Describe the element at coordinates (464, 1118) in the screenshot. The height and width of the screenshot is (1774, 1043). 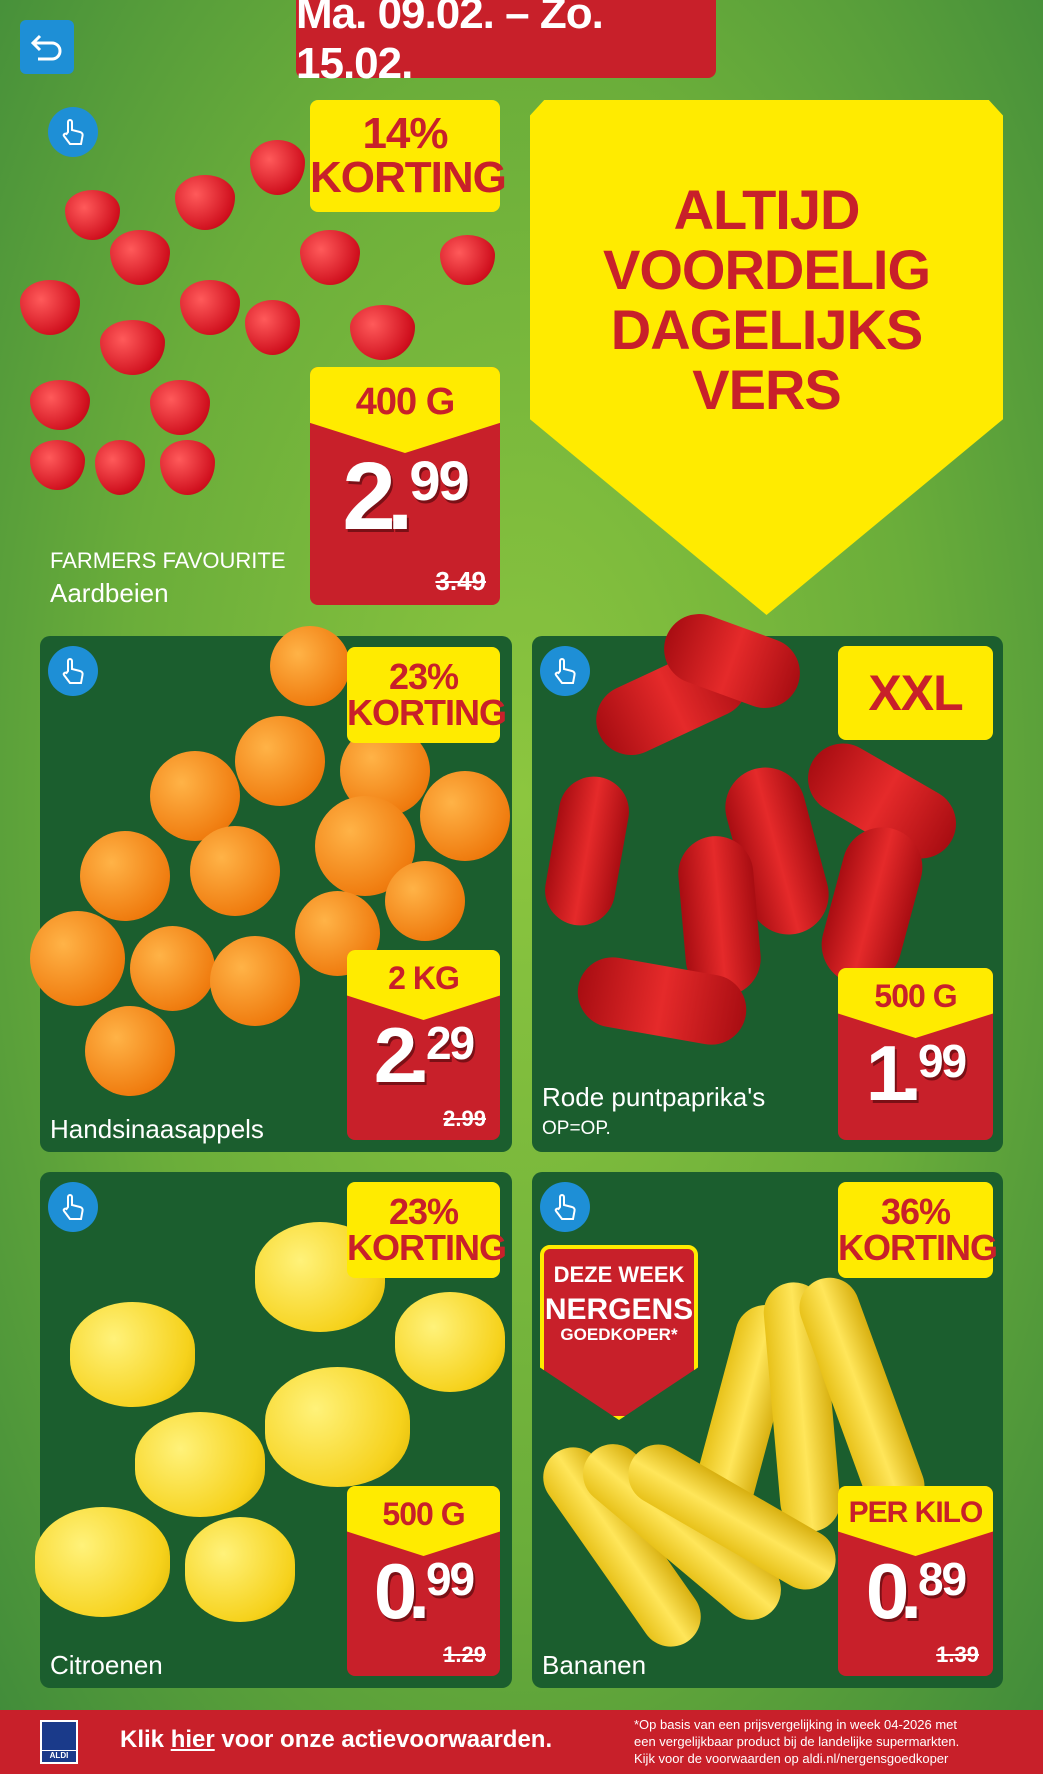
I see `old-price: 2.99` at that location.